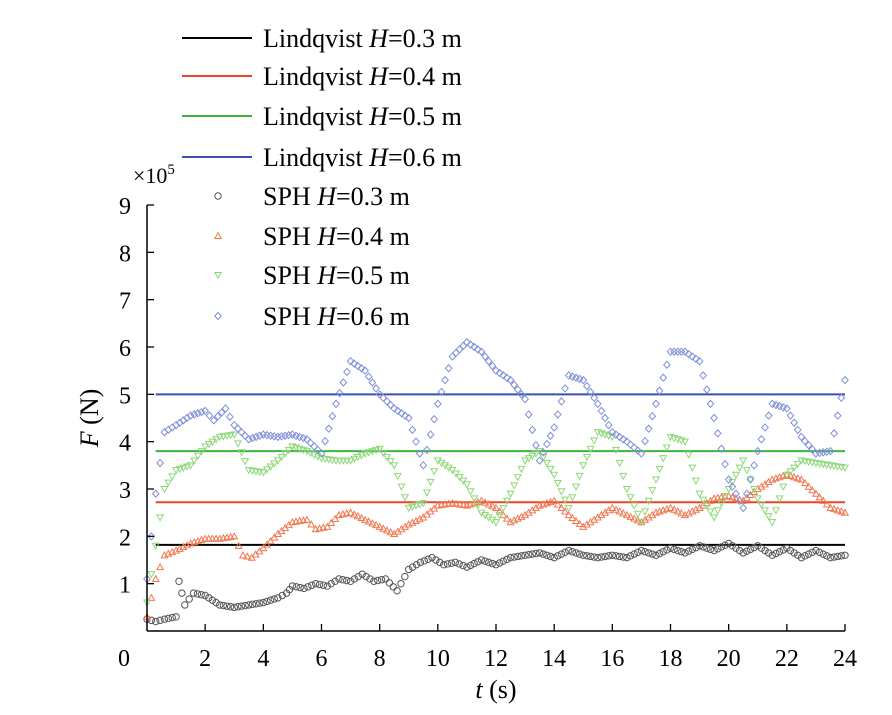  Describe the element at coordinates (729, 659) in the screenshot. I see `x-tick-label: 20` at that location.